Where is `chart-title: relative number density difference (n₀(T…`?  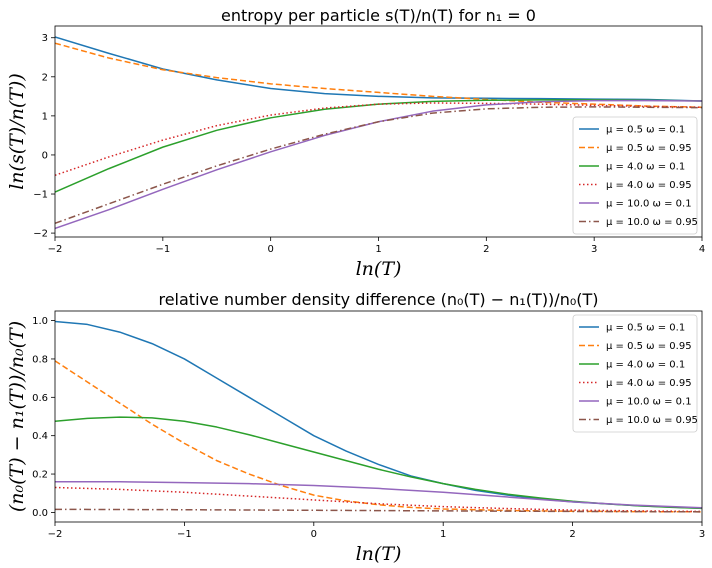
chart-title: relative number density difference (n₀(T… is located at coordinates (378, 299).